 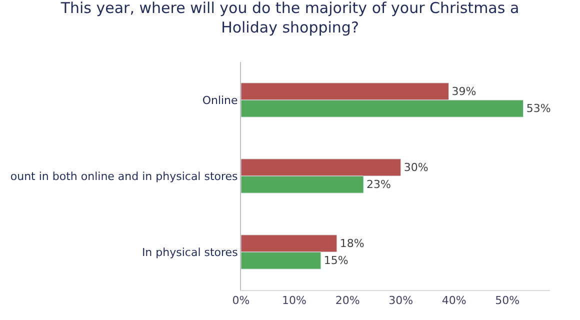 What do you see at coordinates (290, 18) in the screenshot?
I see `chart-title: This year, where will you do the majority of your Christmas a Holiday shopping?` at bounding box center [290, 18].